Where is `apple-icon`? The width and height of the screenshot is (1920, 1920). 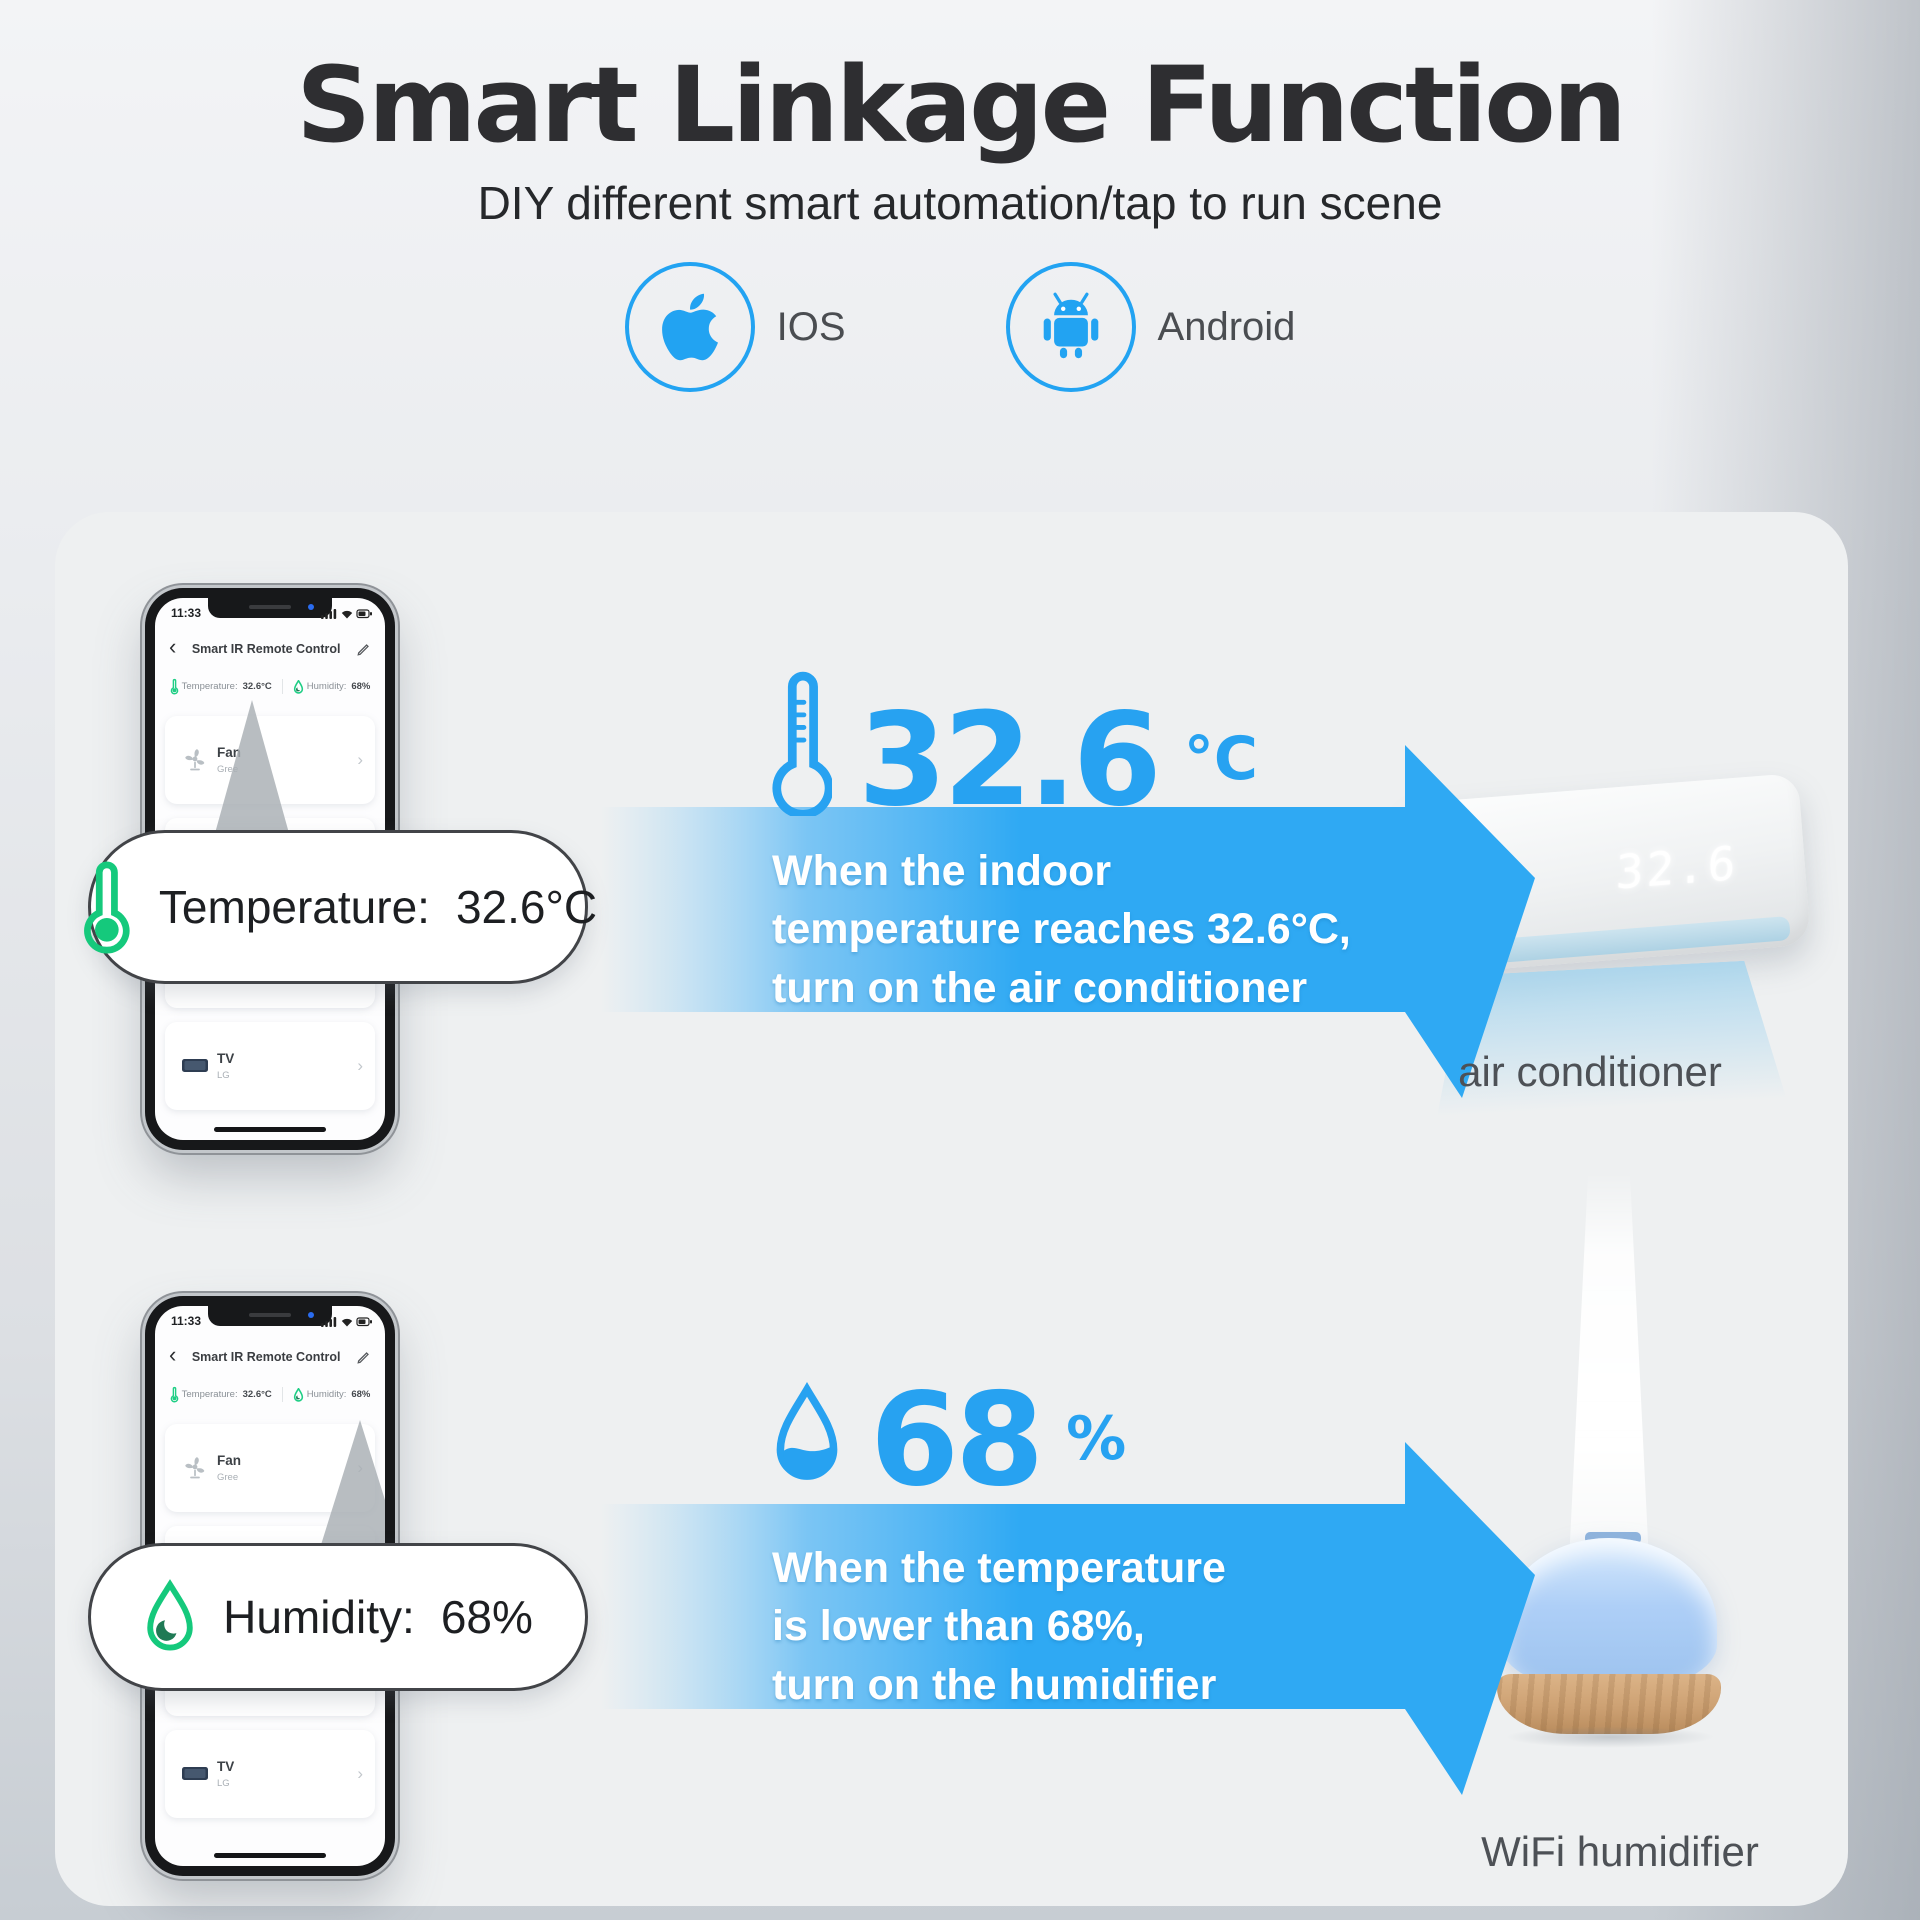
apple-icon is located at coordinates (689, 327).